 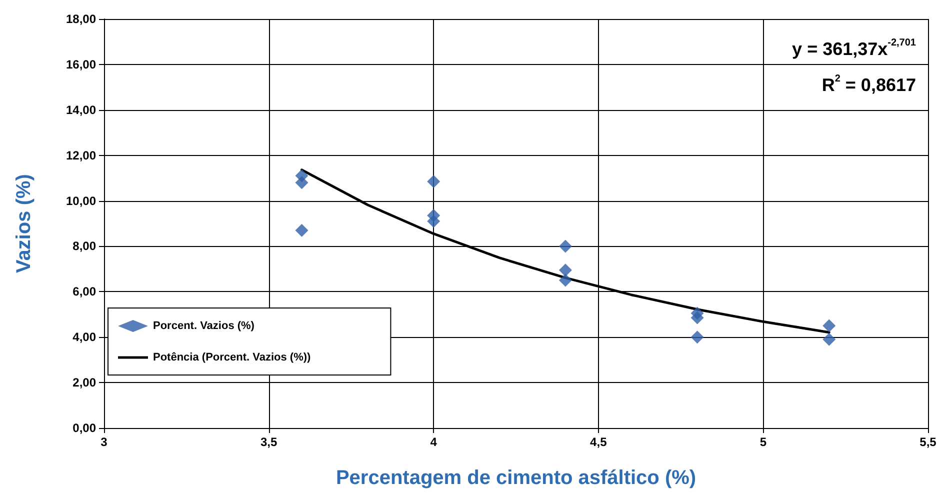 I want to click on y-tick-label: 18,00, so click(x=81, y=19).